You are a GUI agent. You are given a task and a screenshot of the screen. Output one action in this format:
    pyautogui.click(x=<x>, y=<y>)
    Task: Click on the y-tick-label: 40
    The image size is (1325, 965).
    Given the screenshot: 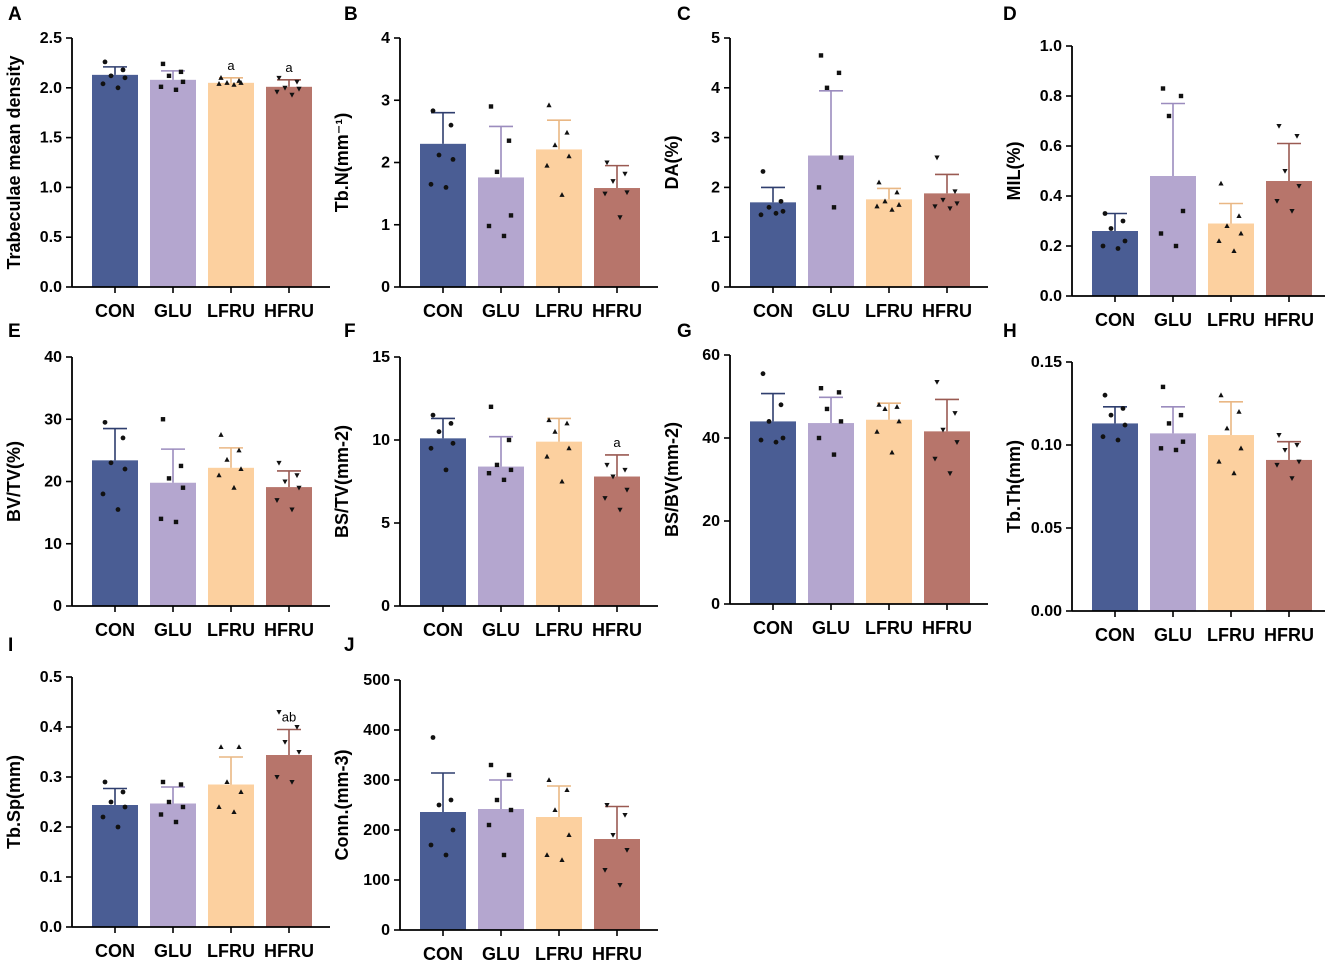 What is the action you would take?
    pyautogui.click(x=711, y=438)
    